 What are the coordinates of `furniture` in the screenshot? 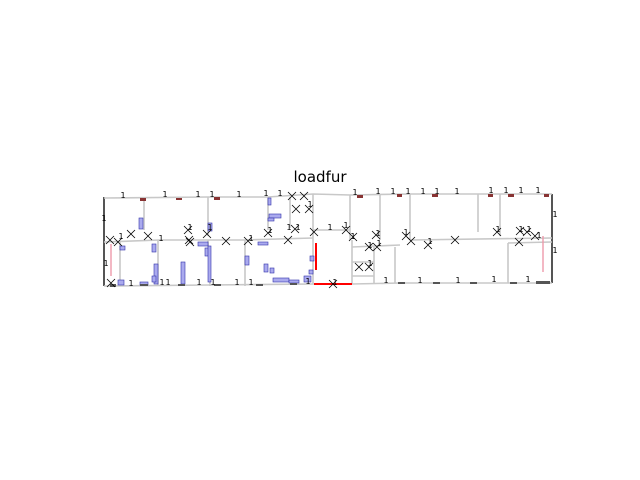 It's located at (216, 241).